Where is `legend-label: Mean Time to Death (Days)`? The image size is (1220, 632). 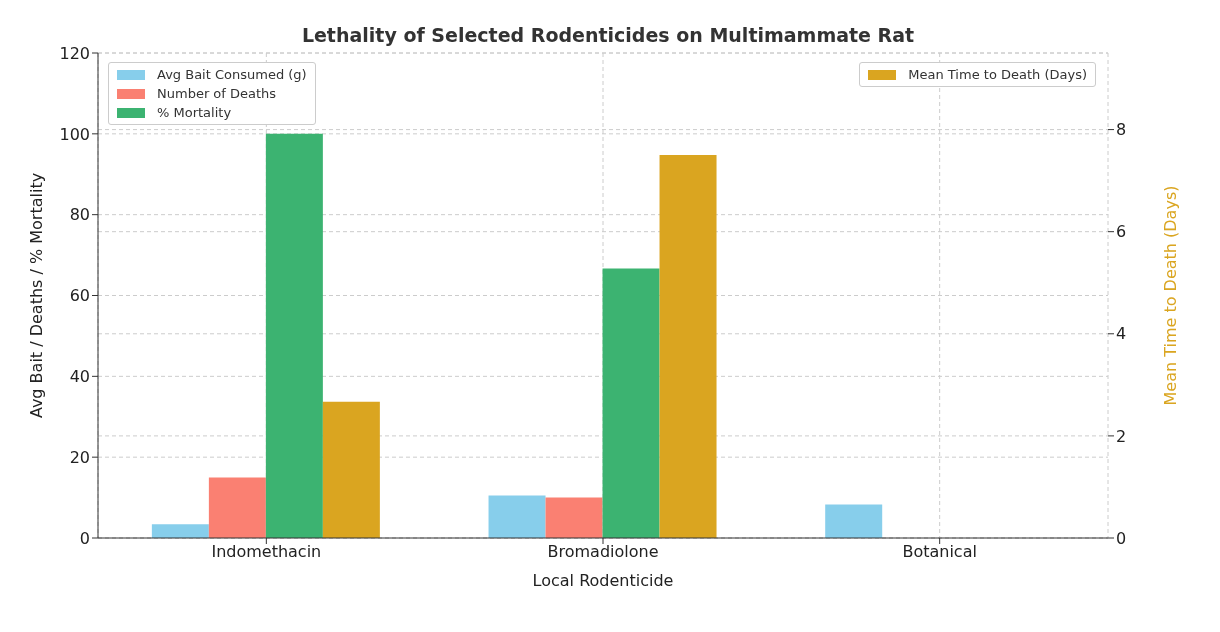
legend-label: Mean Time to Death (Days) is located at coordinates (997, 74).